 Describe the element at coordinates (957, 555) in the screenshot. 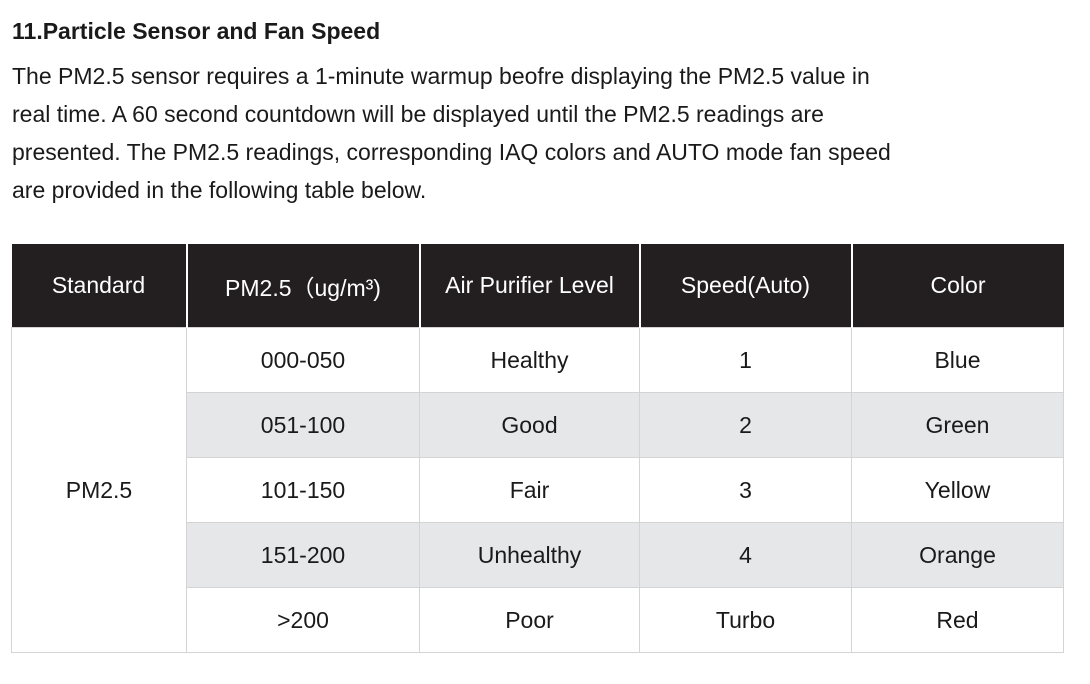

I see `color-cell: Orange` at that location.